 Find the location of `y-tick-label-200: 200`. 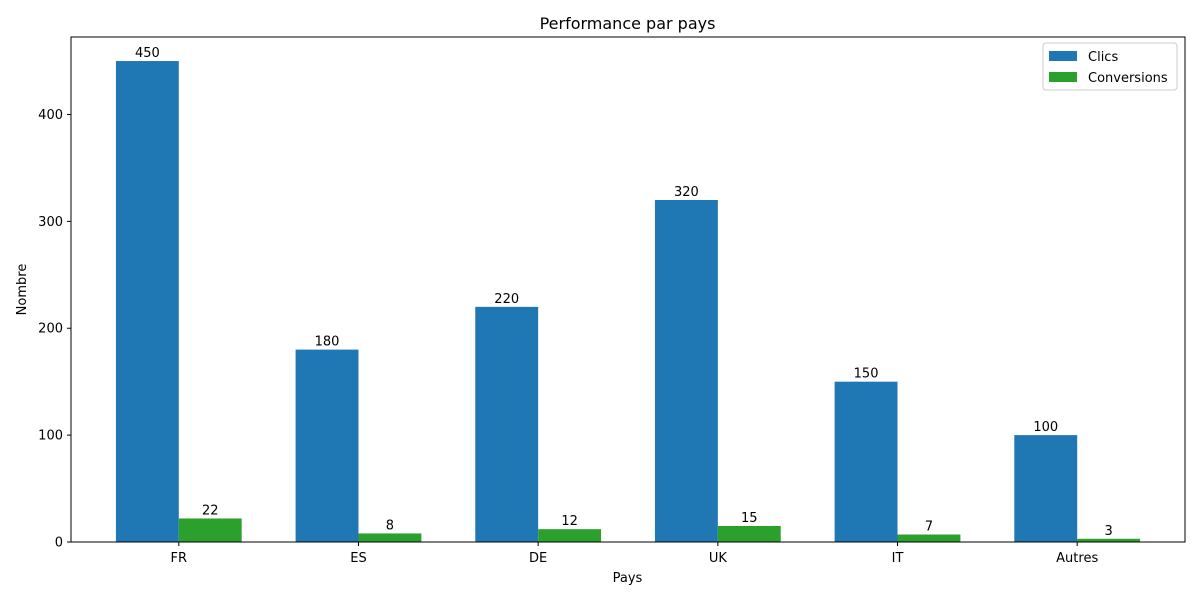

y-tick-label-200: 200 is located at coordinates (50, 329).